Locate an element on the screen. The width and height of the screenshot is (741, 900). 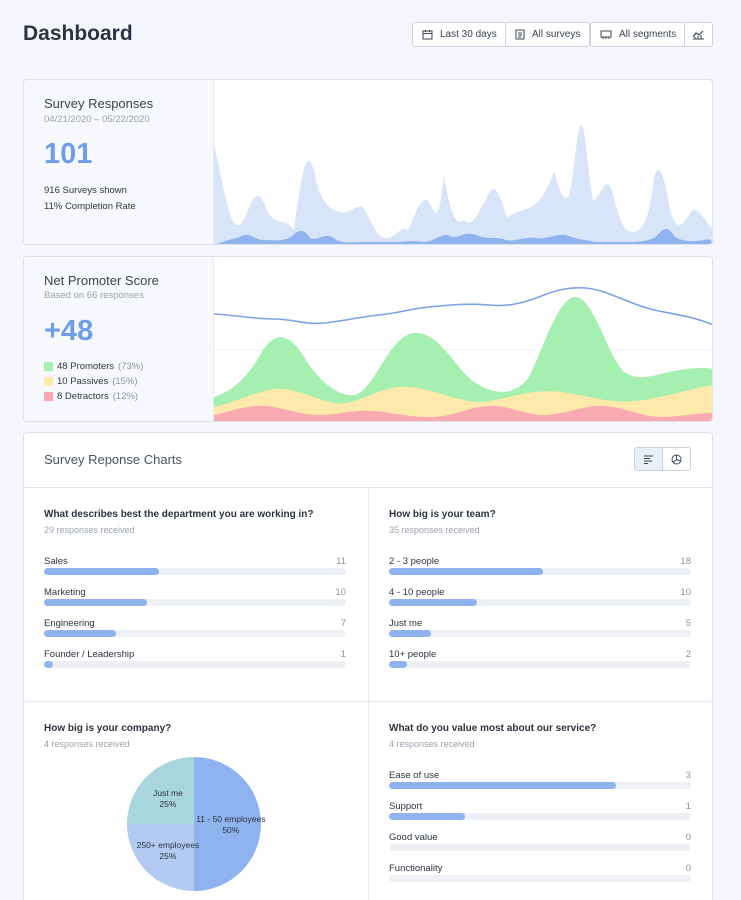
promoters-label: 48 Promoters is located at coordinates (86, 366).